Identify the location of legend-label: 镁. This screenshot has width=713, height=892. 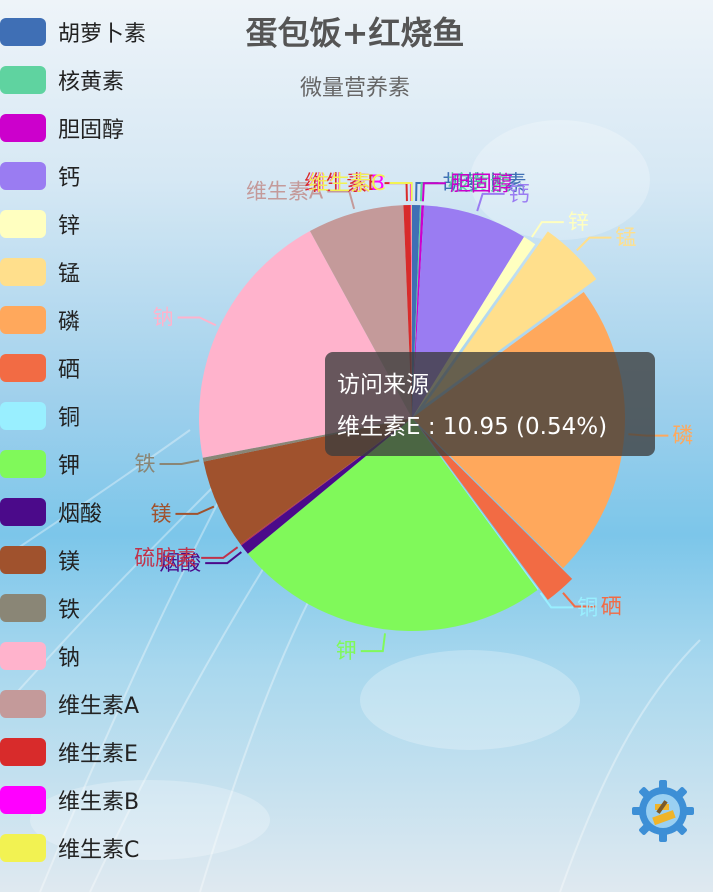
(69, 562).